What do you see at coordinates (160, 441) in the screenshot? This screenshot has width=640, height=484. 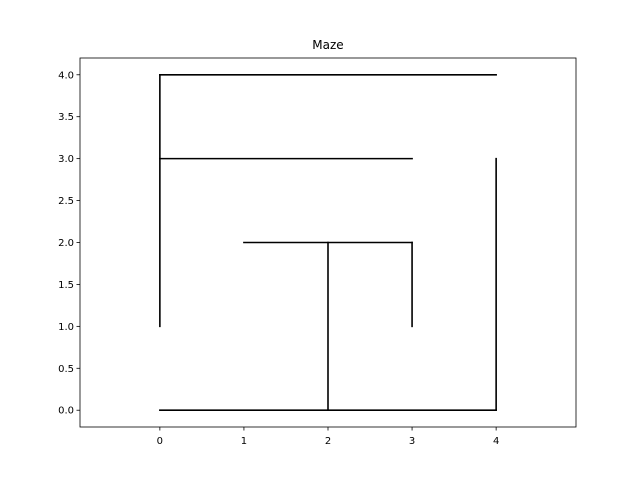 I see `x-tick-label: 0` at bounding box center [160, 441].